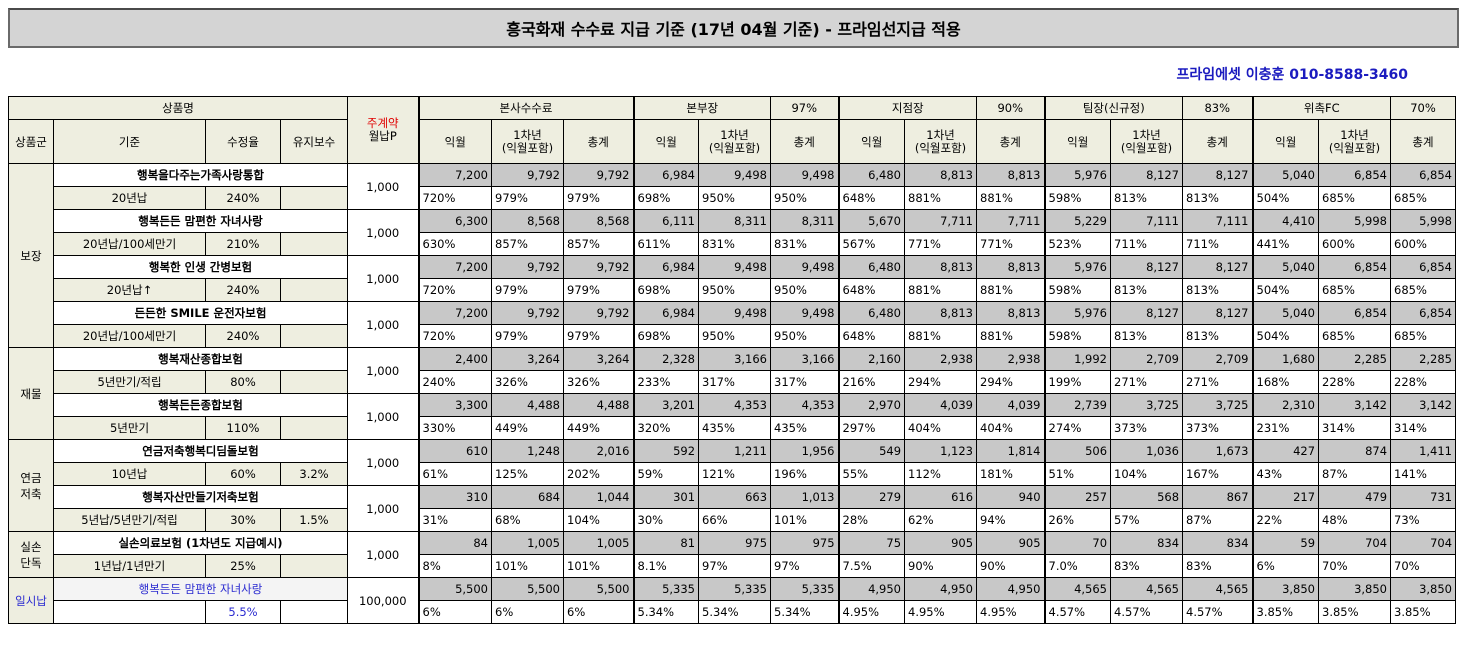  What do you see at coordinates (941, 382) in the screenshot?
I see `commission-rate: 294%` at bounding box center [941, 382].